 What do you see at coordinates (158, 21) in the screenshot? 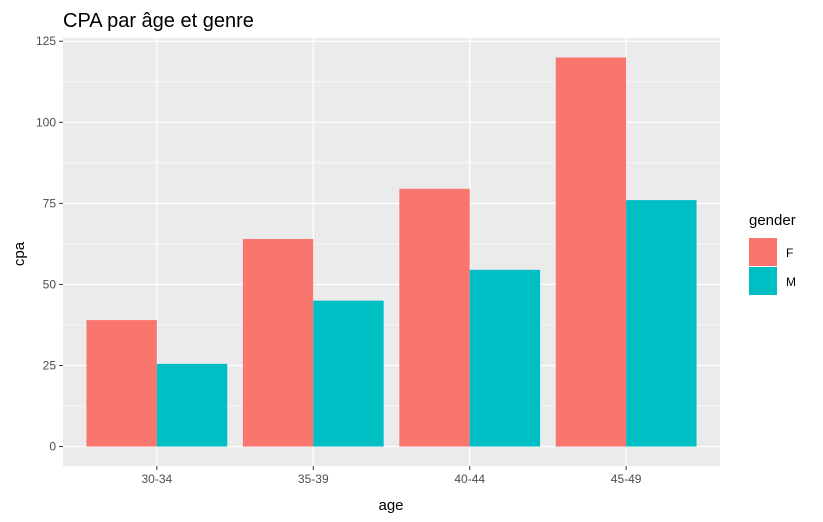
I see `chart-title: CPA par âge et genre` at bounding box center [158, 21].